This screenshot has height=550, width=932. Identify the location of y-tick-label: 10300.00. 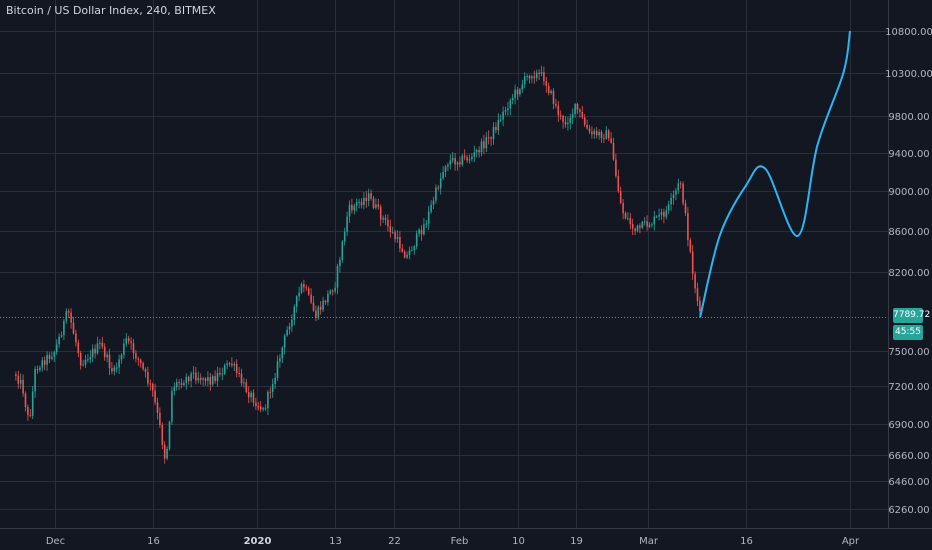
(908, 74).